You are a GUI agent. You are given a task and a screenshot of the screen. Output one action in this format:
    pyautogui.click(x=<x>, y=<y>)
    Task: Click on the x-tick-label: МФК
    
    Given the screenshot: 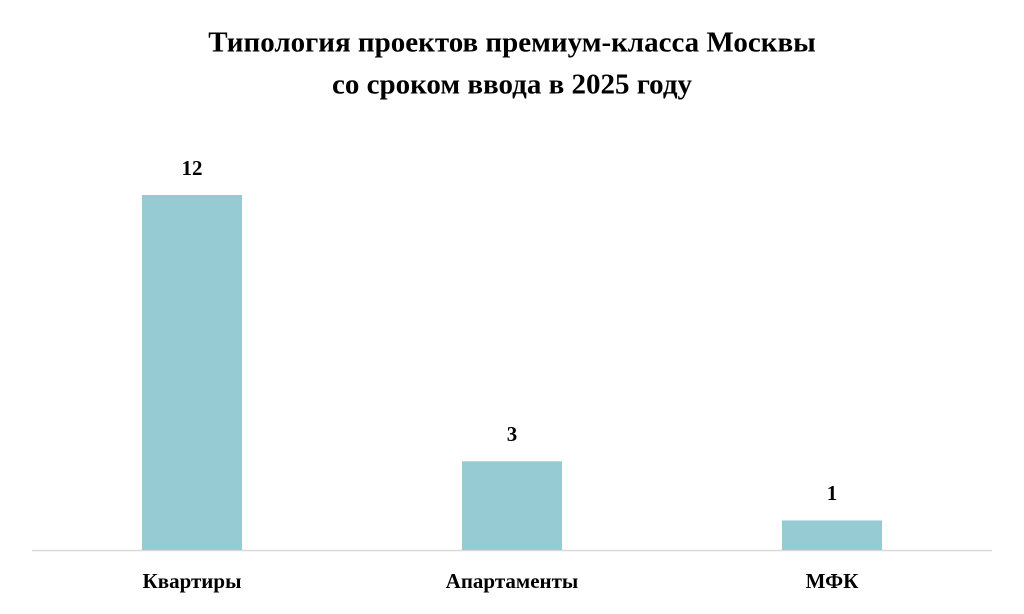 What is the action you would take?
    pyautogui.click(x=833, y=581)
    